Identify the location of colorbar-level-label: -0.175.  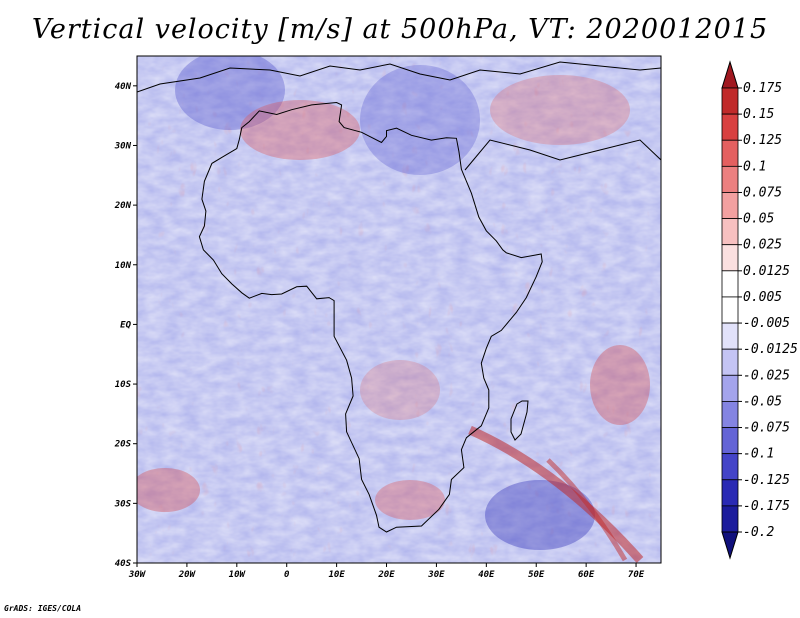
(766, 506).